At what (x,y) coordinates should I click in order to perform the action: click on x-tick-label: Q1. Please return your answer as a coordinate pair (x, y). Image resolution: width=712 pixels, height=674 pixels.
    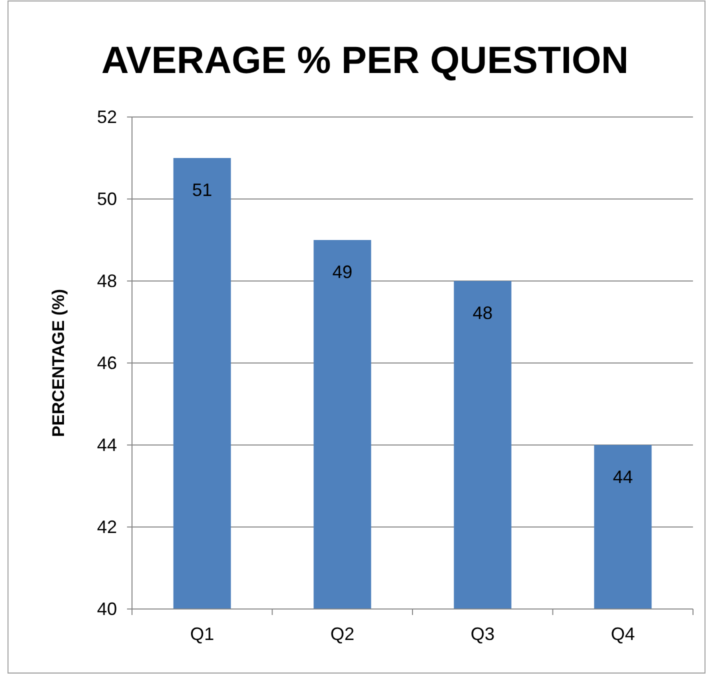
    Looking at the image, I should click on (202, 634).